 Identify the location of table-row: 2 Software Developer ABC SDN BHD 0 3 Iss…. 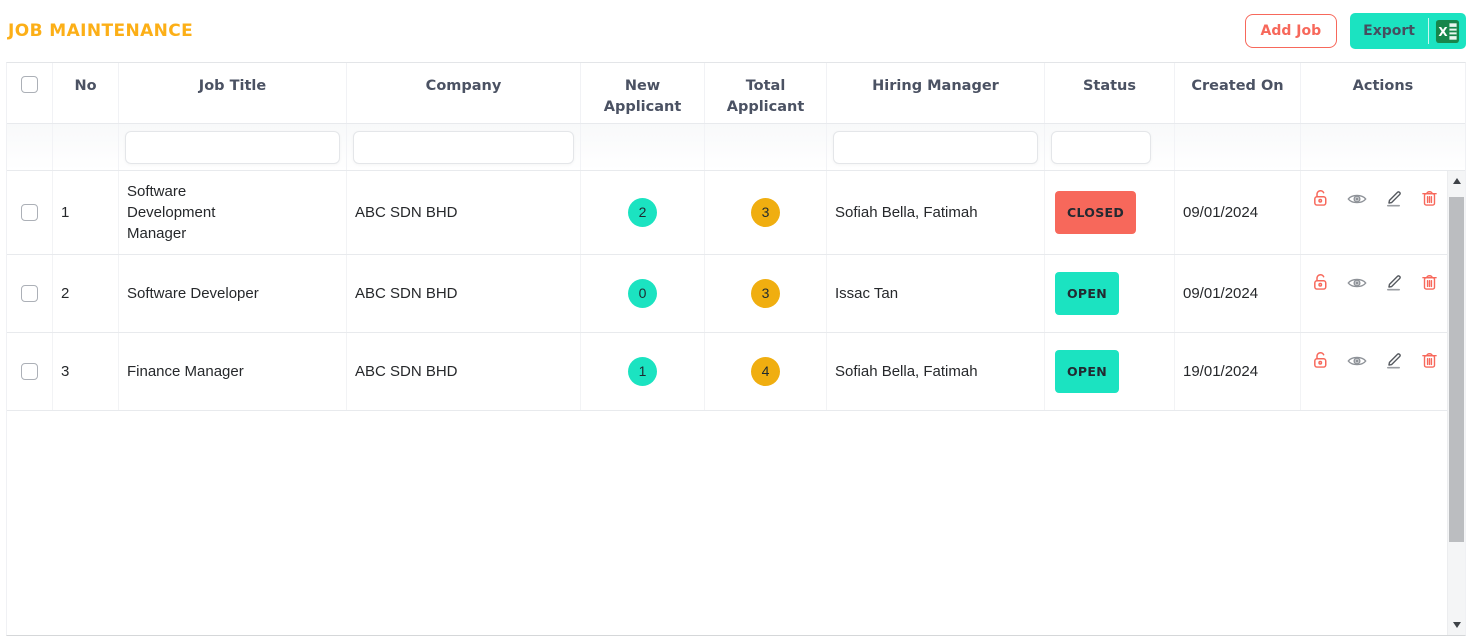
(736, 294).